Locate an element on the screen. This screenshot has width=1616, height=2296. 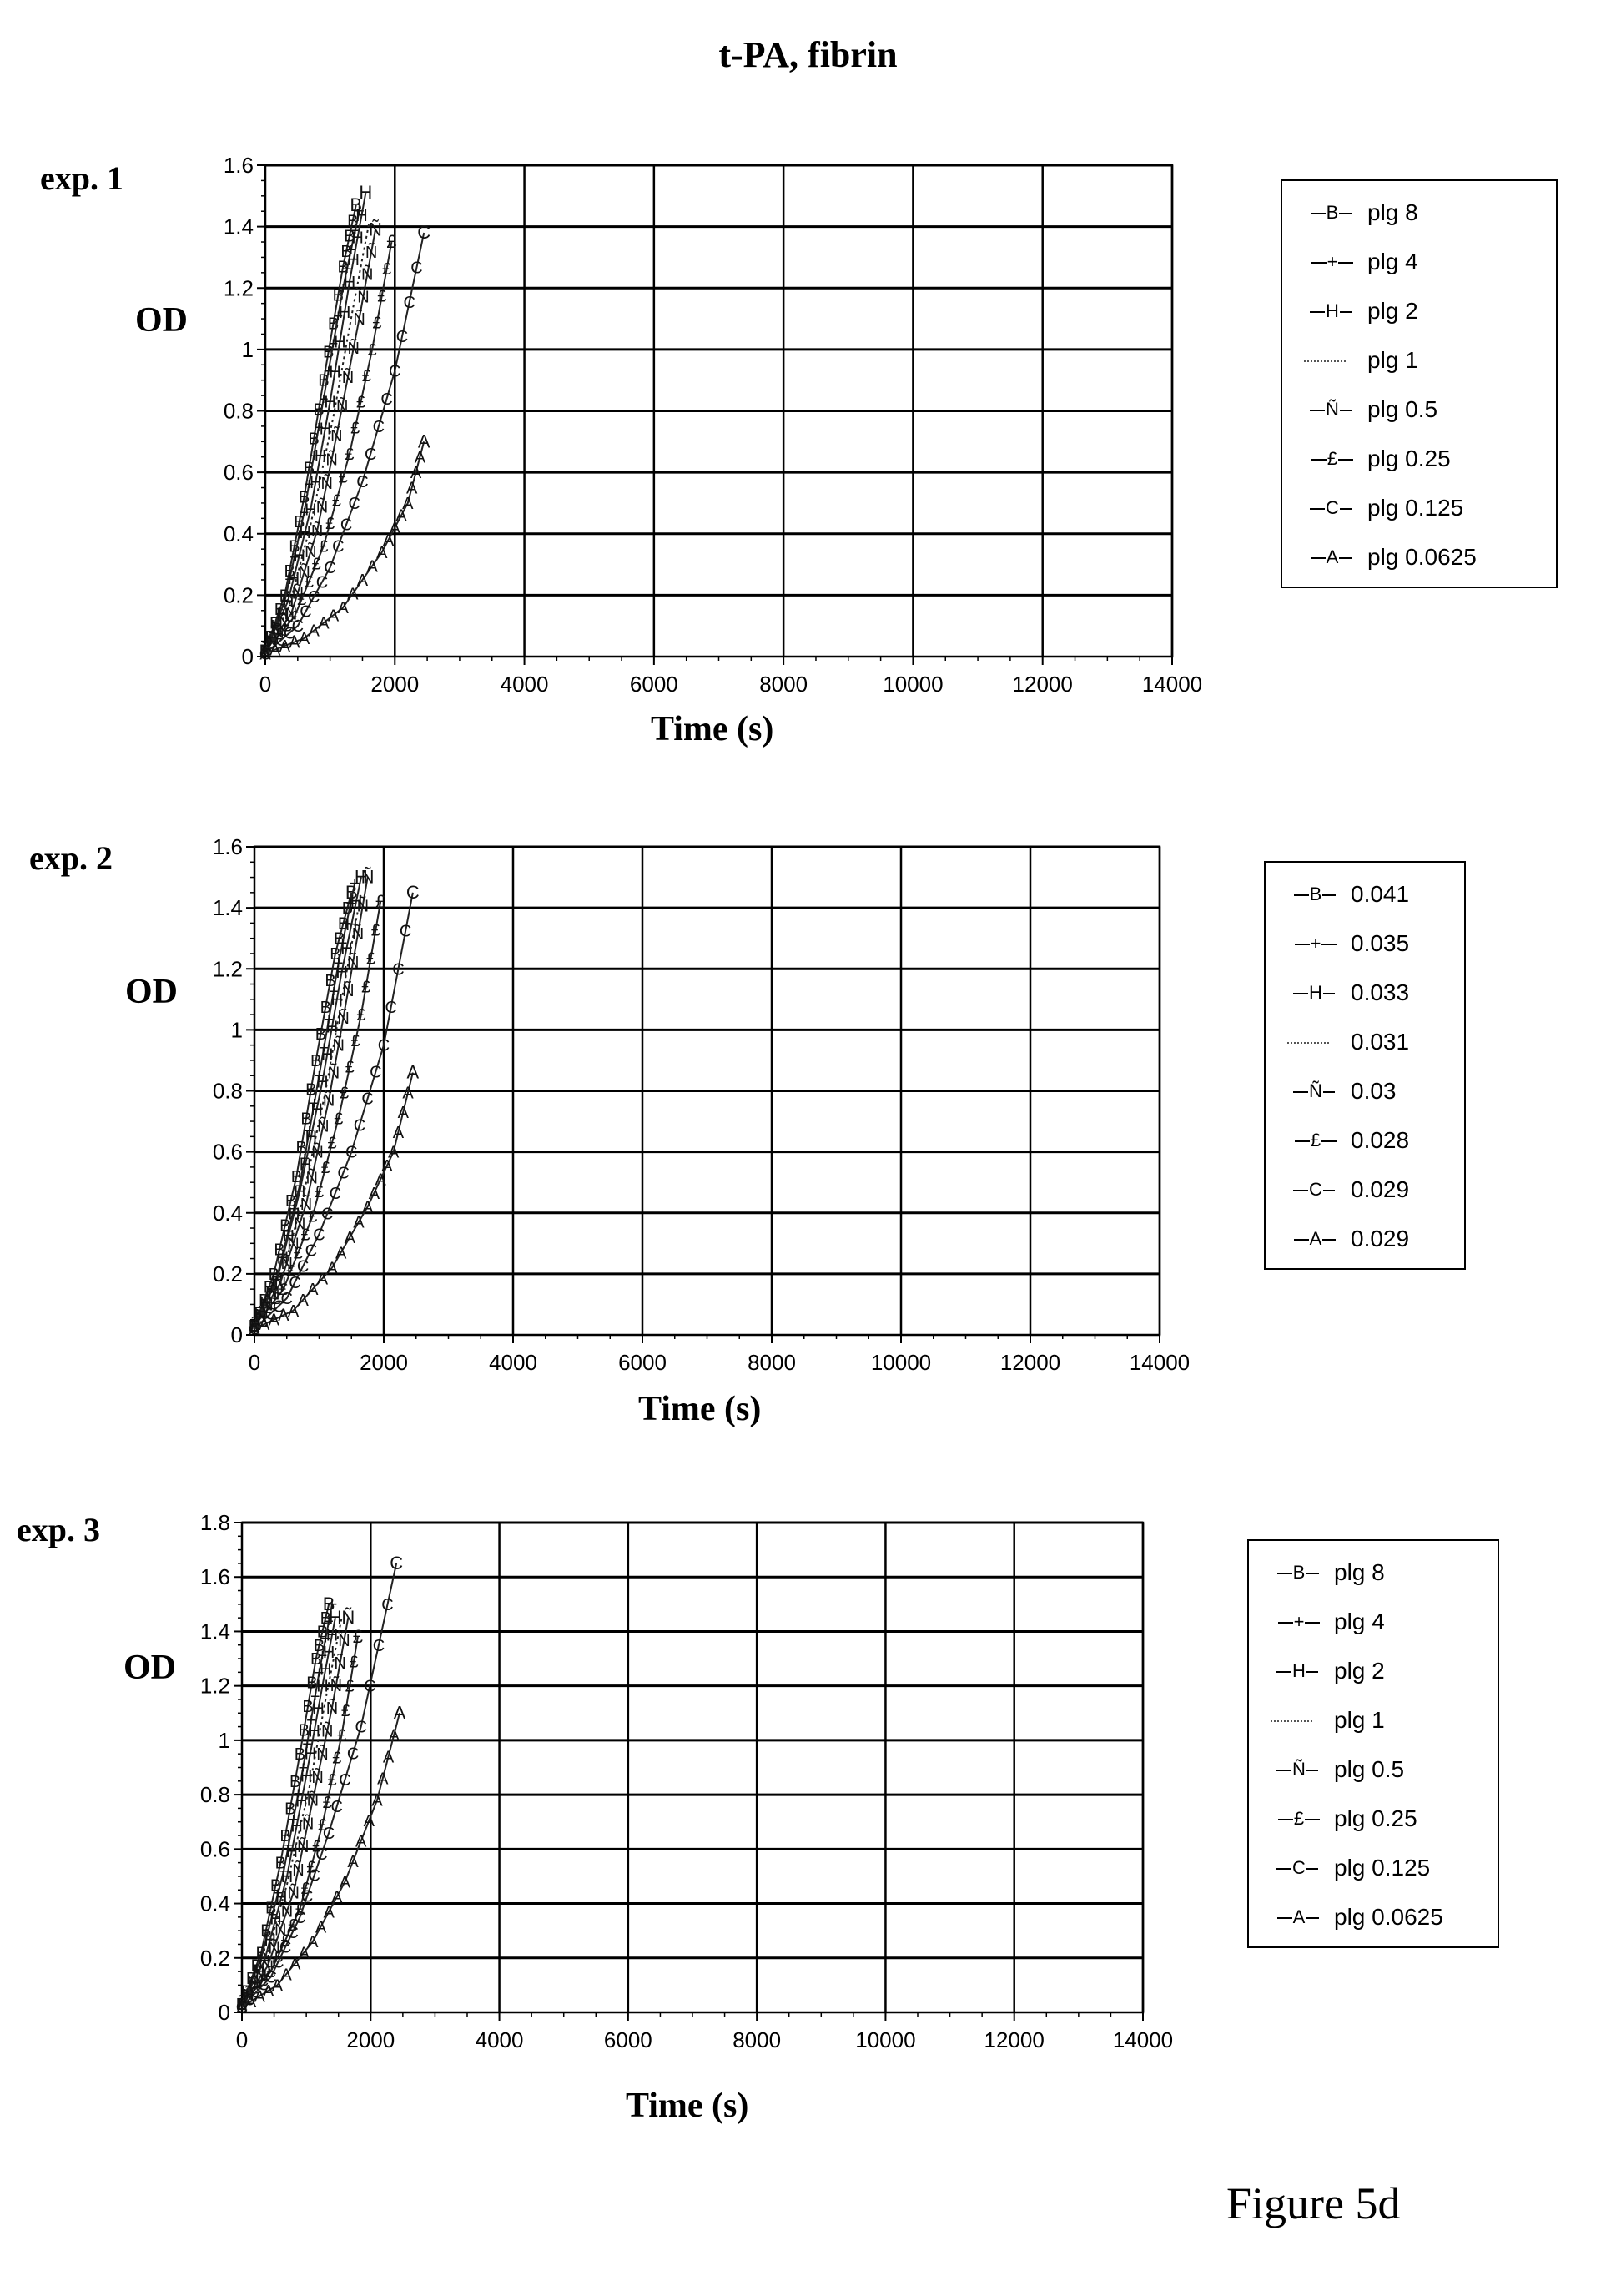
legend-item: 0.031 is located at coordinates (1364, 1041).